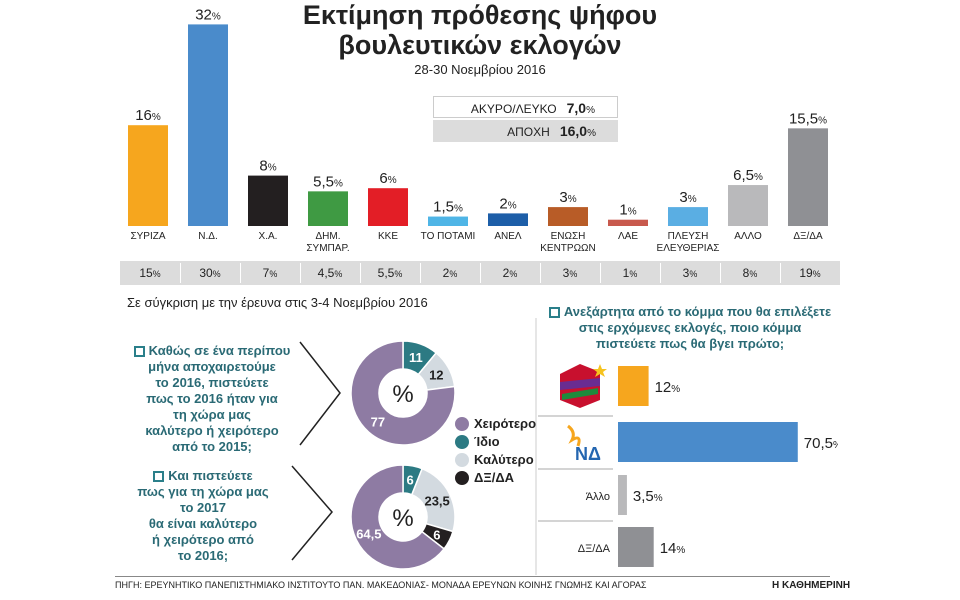 This screenshot has height=600, width=960. Describe the element at coordinates (390, 273) in the screenshot. I see `comparison-value-4: 5,5%` at that location.